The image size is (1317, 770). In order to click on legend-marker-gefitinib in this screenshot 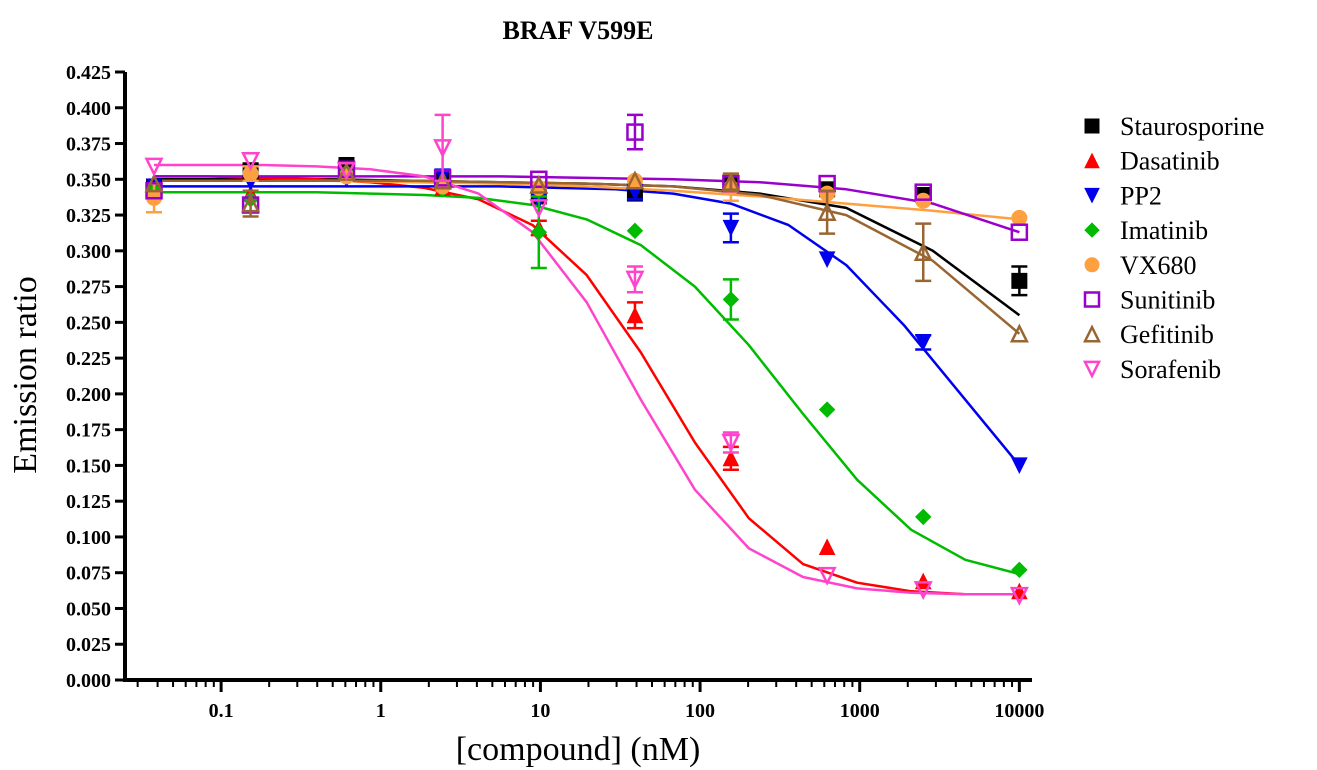, I will do `click(1092, 333)`.